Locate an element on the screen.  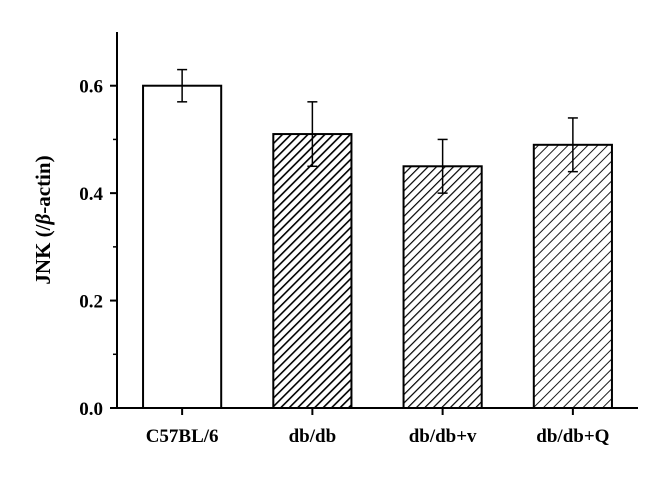
x-tick-label: db/db+v is located at coordinates (443, 436).